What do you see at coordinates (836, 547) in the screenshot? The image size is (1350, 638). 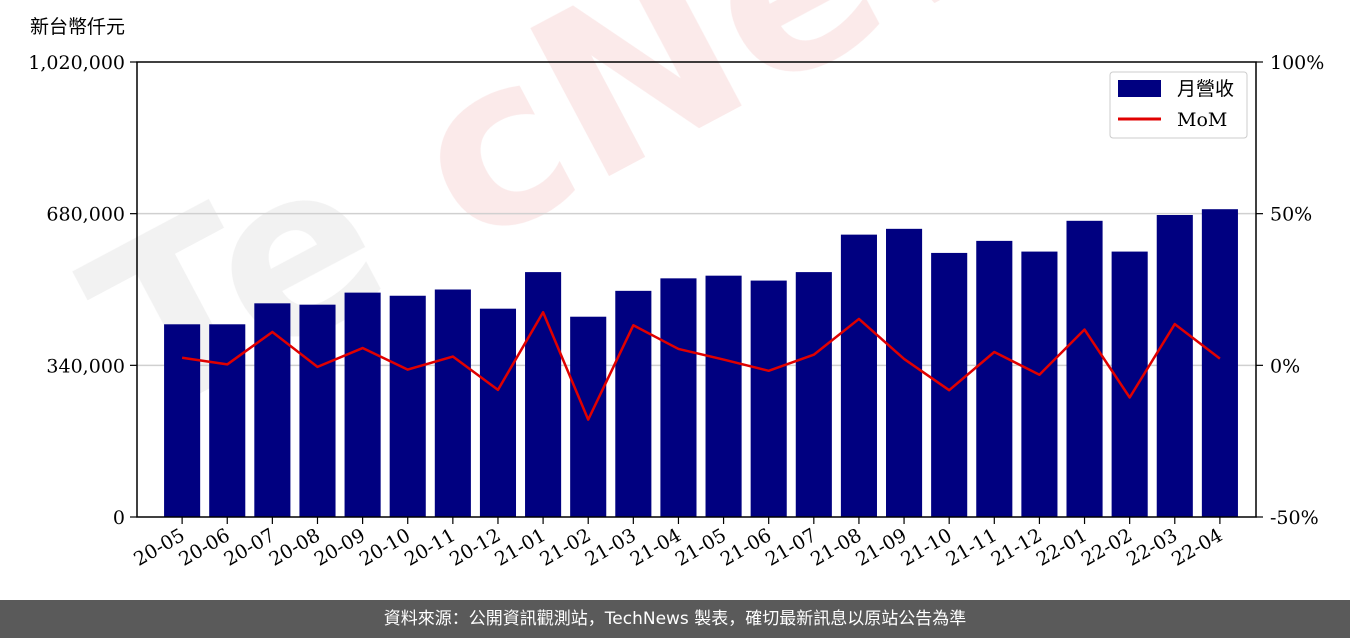 I see `x-tick-label-21-08: 21-08` at bounding box center [836, 547].